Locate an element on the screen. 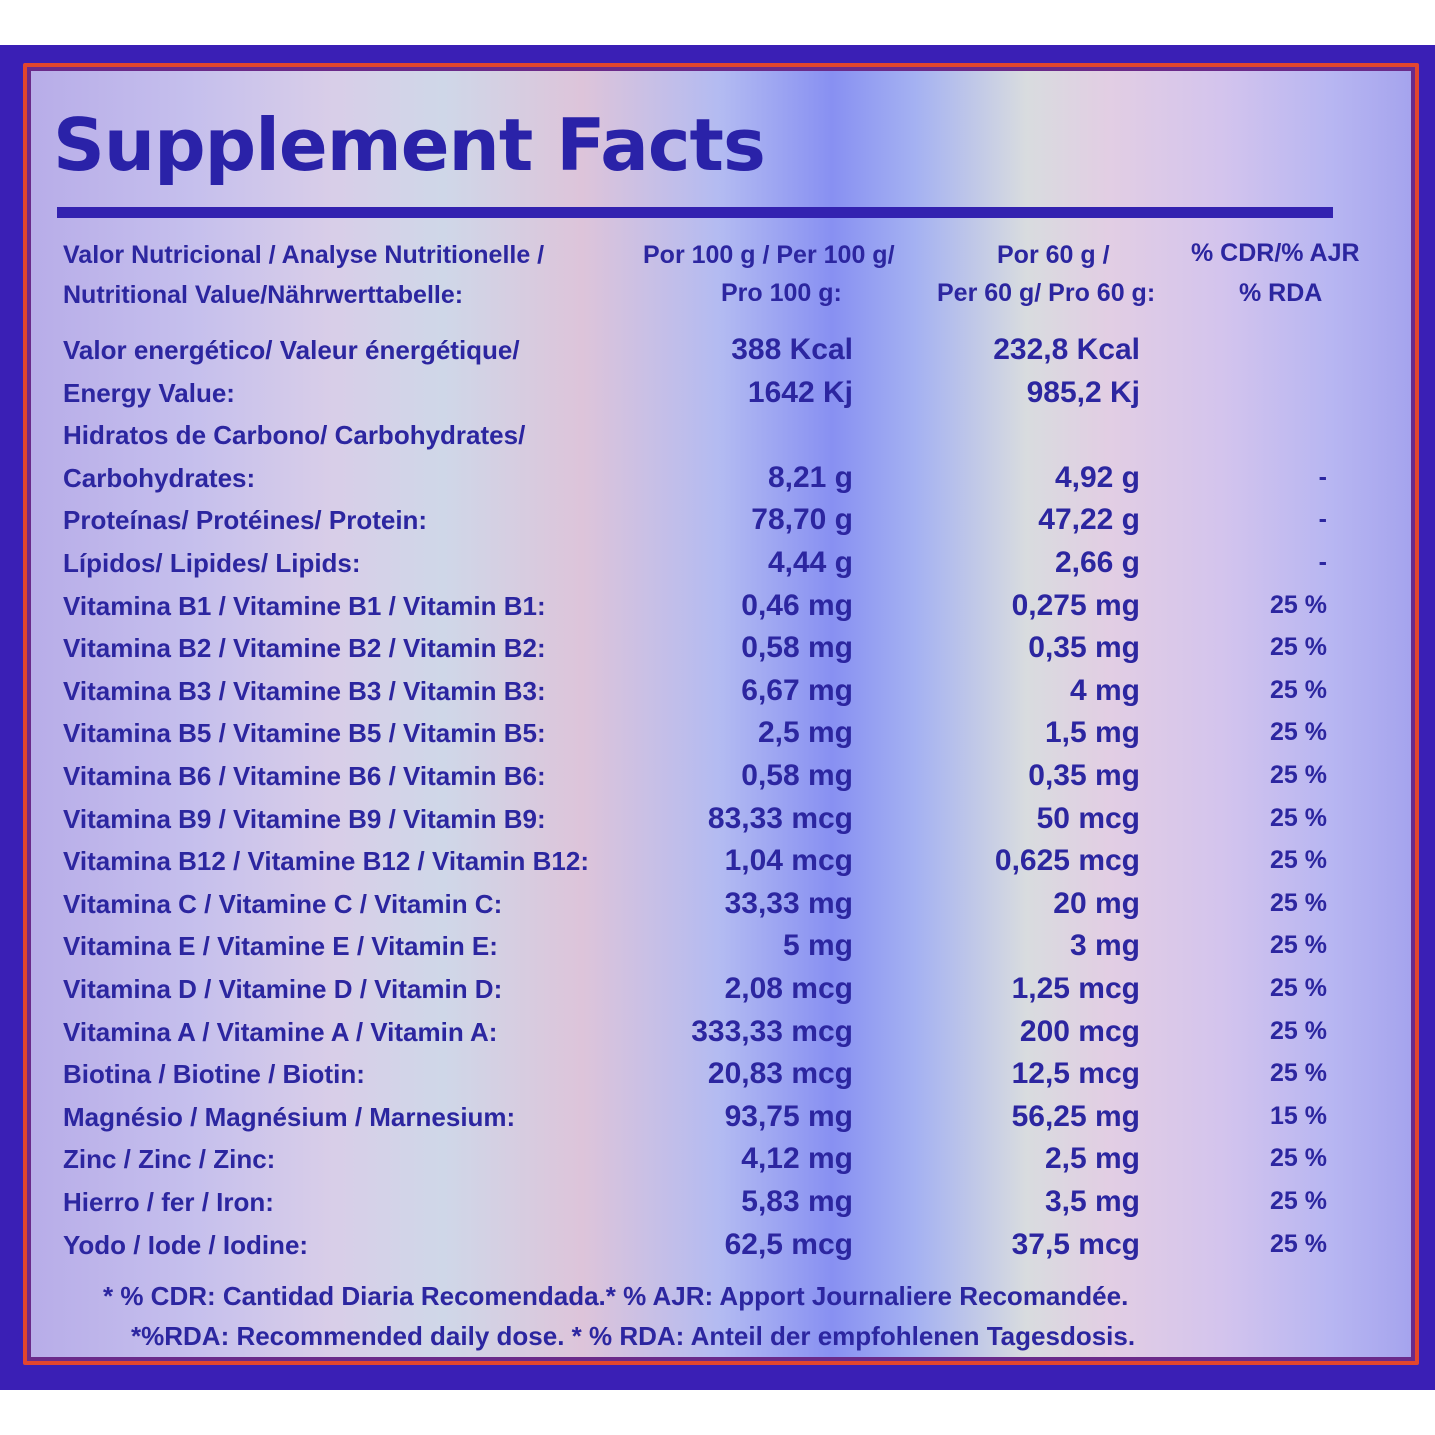 Image resolution: width=1435 pixels, height=1435 pixels. nutrient-name: Yodo / Iode / Iodine: is located at coordinates (186, 1245).